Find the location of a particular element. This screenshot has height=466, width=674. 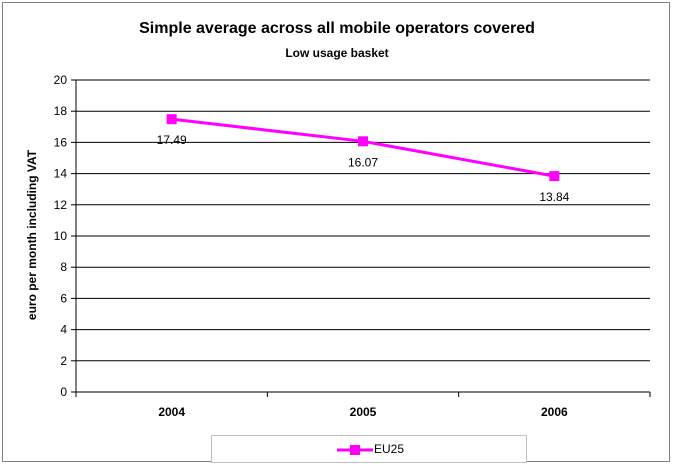

y-tick-label-10: 10 is located at coordinates (61, 236).